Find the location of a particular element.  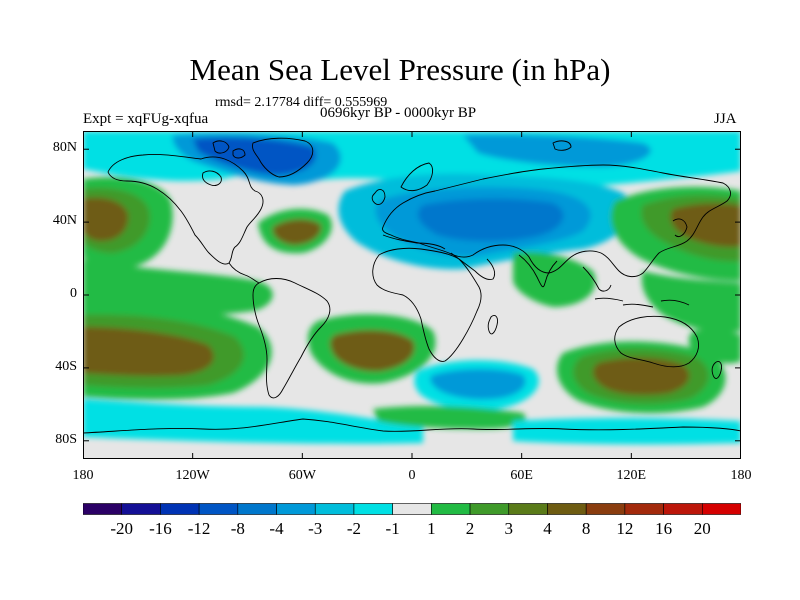

colorbar-label: -4 is located at coordinates (276, 528).